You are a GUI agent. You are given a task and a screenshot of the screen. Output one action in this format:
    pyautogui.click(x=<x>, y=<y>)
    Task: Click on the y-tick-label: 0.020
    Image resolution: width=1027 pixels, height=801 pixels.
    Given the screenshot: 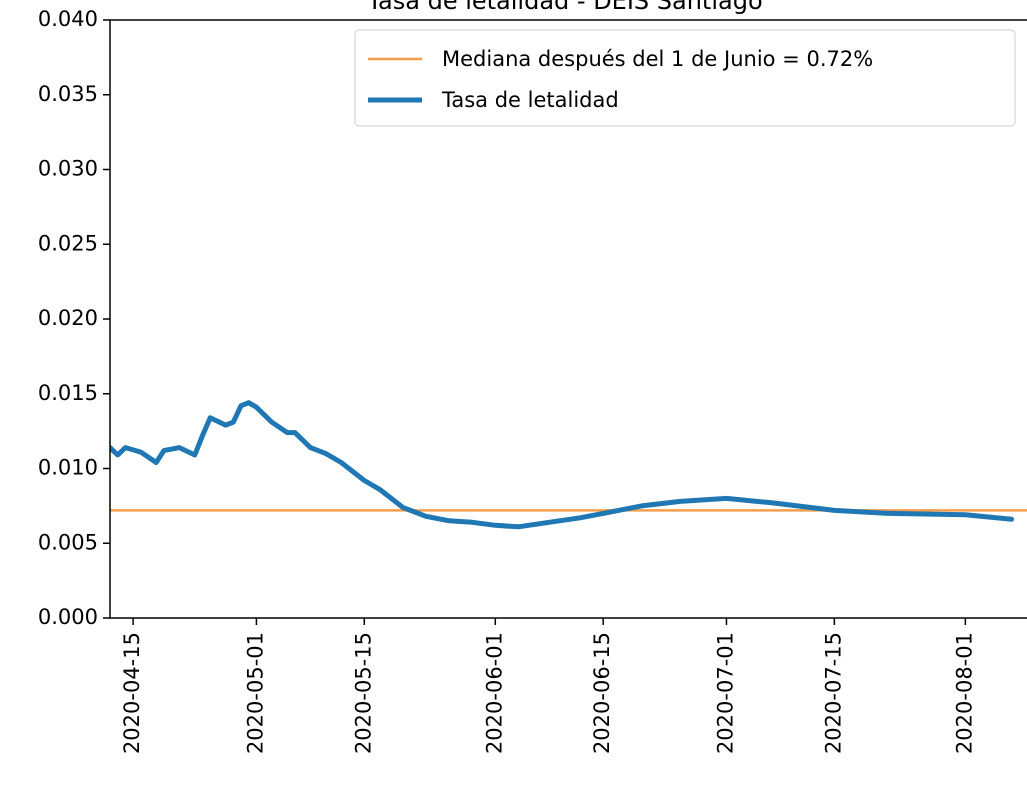 What is the action you would take?
    pyautogui.click(x=68, y=318)
    